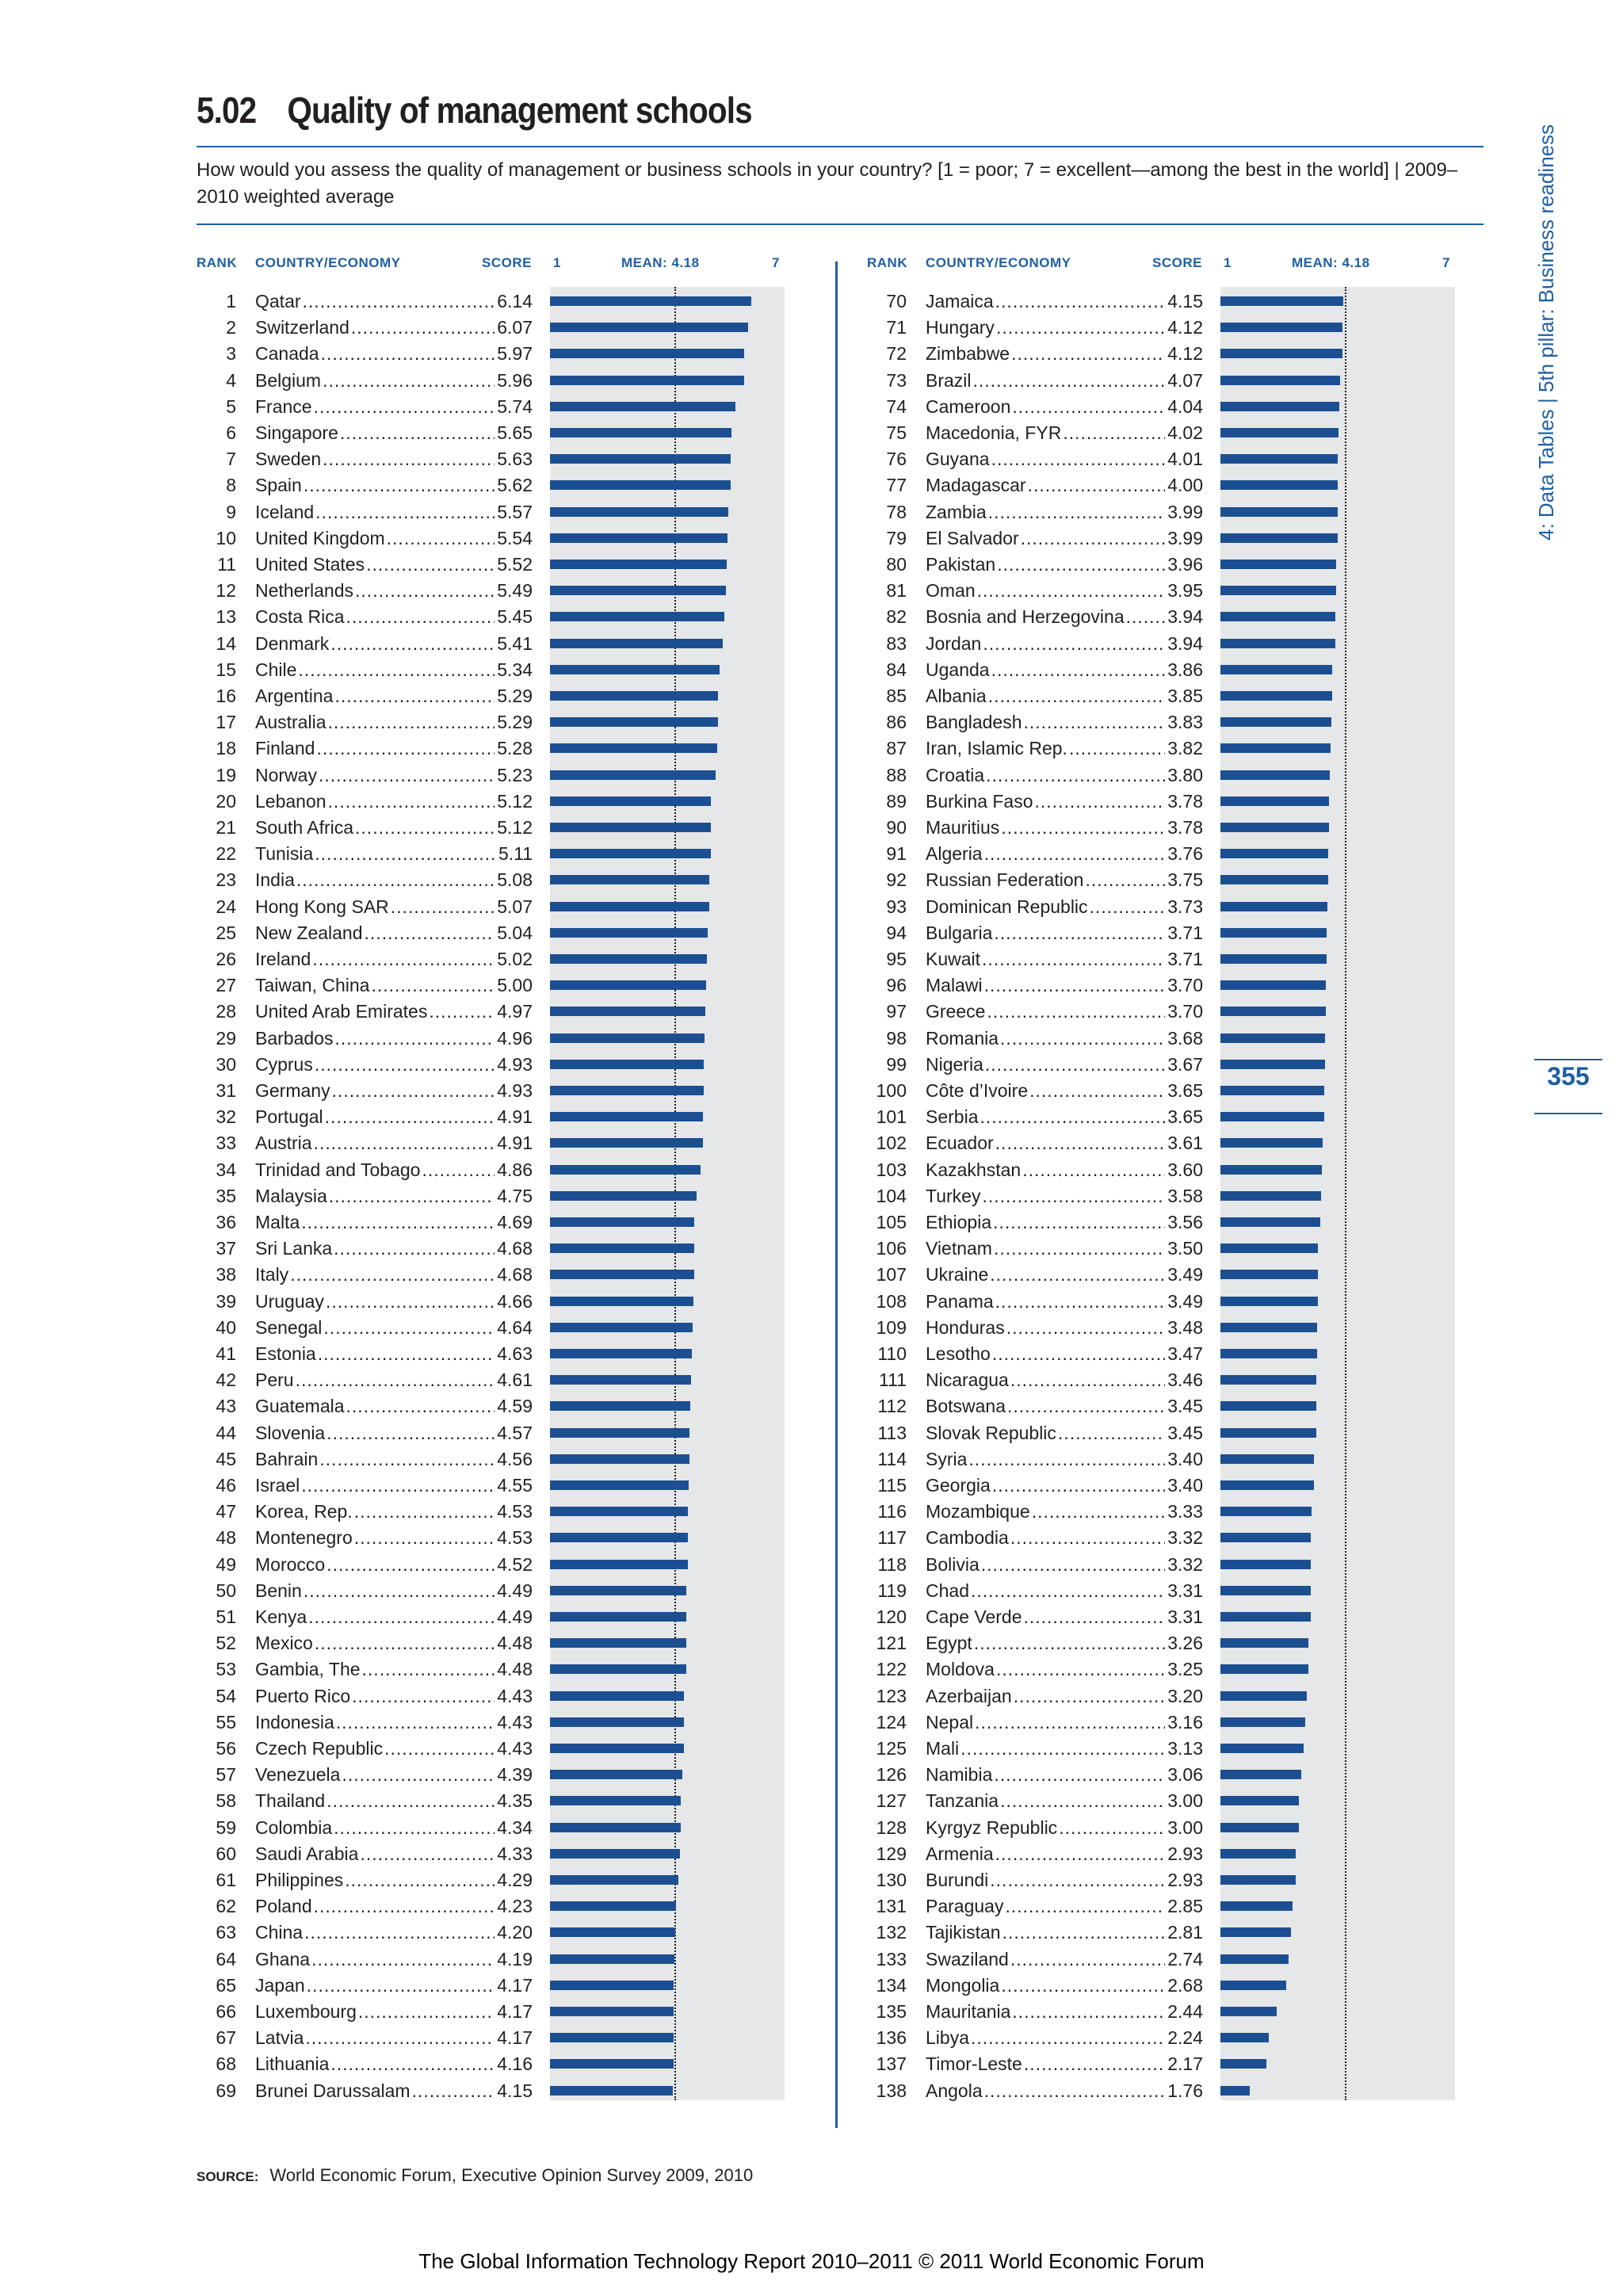 The height and width of the screenshot is (2296, 1623). Describe the element at coordinates (896, 301) in the screenshot. I see `rank-value: 70` at that location.